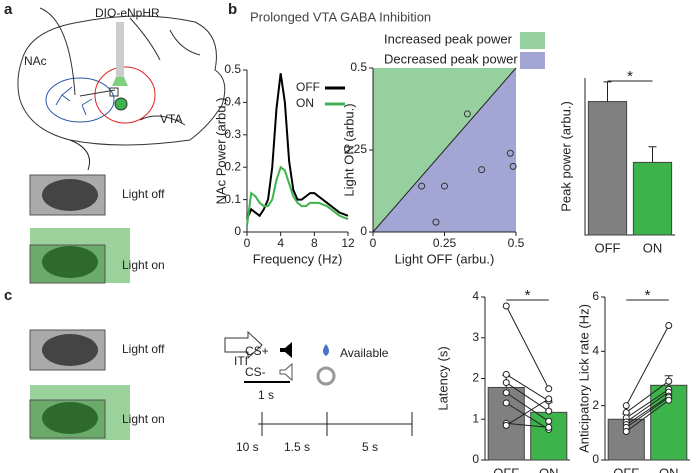 Image resolution: width=700 pixels, height=473 pixels. I want to click on x-tick-label: 8, so click(314, 243).